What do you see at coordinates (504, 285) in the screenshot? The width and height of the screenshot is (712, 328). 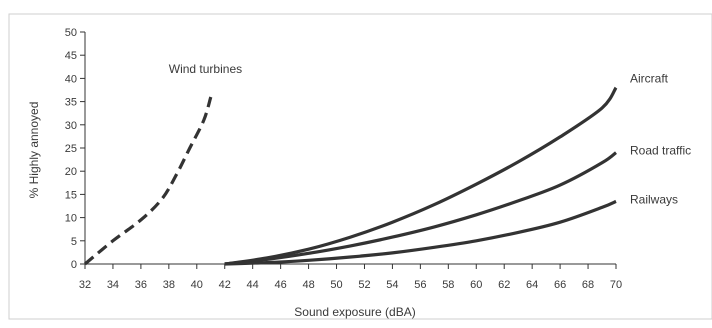 I see `x-tick-label: 62` at bounding box center [504, 285].